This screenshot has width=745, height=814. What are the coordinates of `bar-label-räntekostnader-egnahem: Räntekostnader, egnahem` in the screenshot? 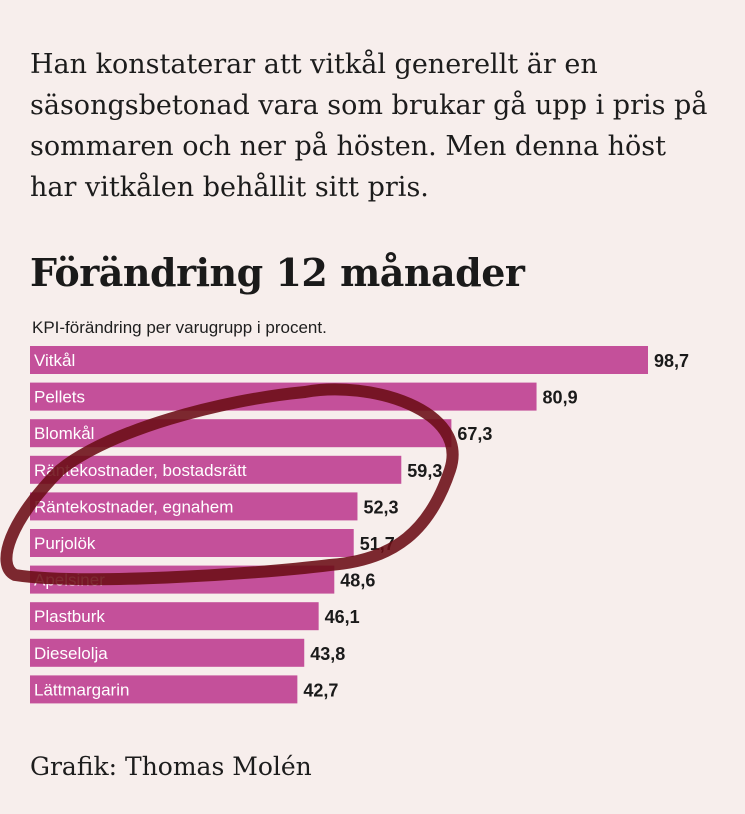 It's located at (133, 506).